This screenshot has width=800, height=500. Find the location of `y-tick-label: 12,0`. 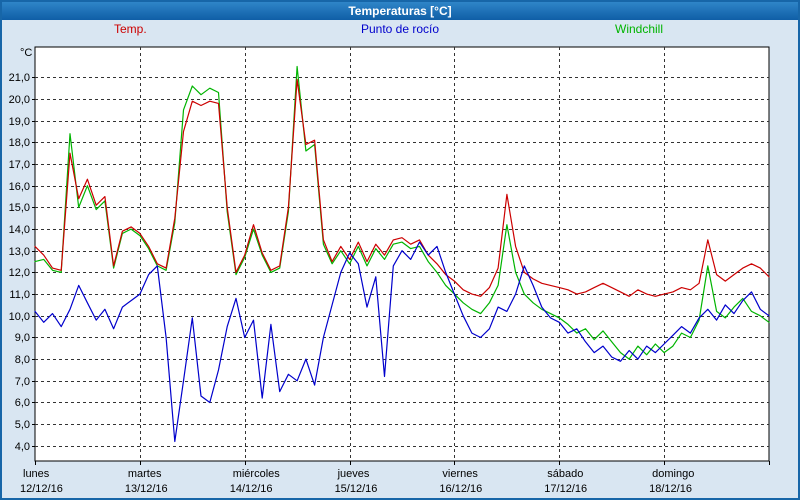

y-tick-label: 12,0 is located at coordinates (19, 273).